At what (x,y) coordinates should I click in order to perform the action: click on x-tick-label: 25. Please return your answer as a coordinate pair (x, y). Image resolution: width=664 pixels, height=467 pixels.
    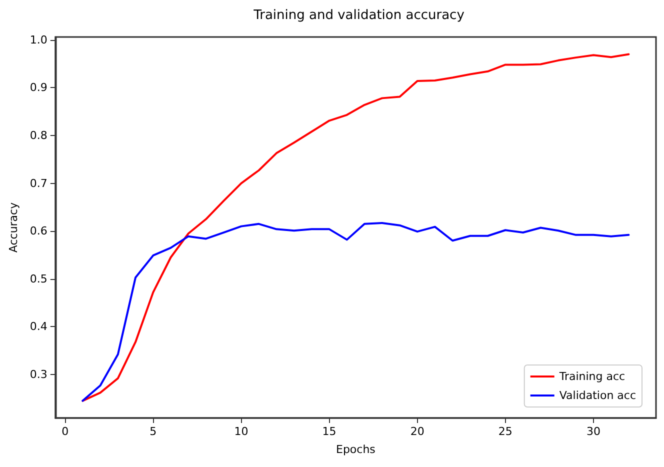
    Looking at the image, I should click on (505, 431).